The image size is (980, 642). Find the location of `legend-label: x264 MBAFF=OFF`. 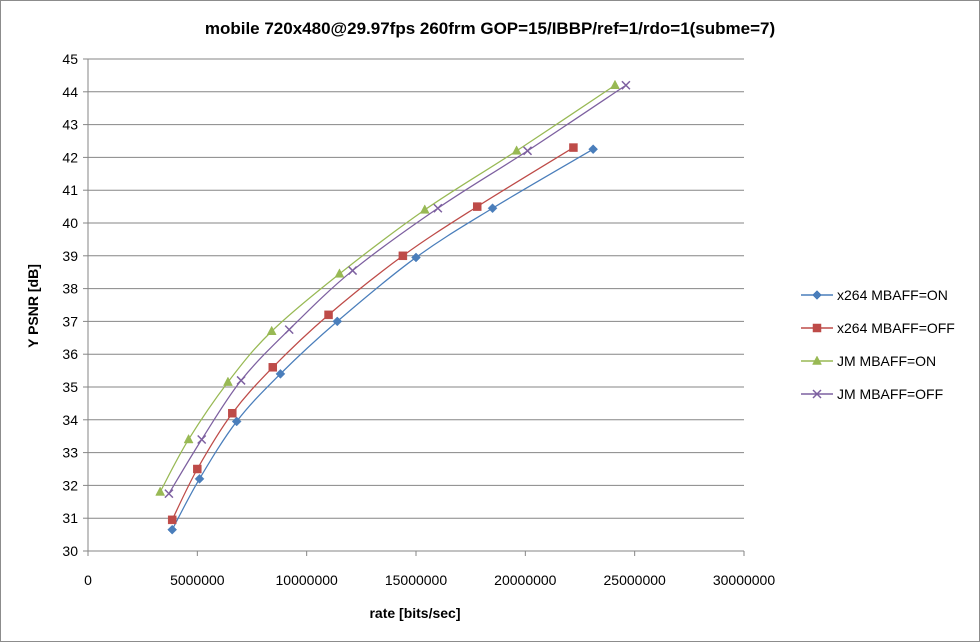

legend-label: x264 MBAFF=OFF is located at coordinates (896, 328).